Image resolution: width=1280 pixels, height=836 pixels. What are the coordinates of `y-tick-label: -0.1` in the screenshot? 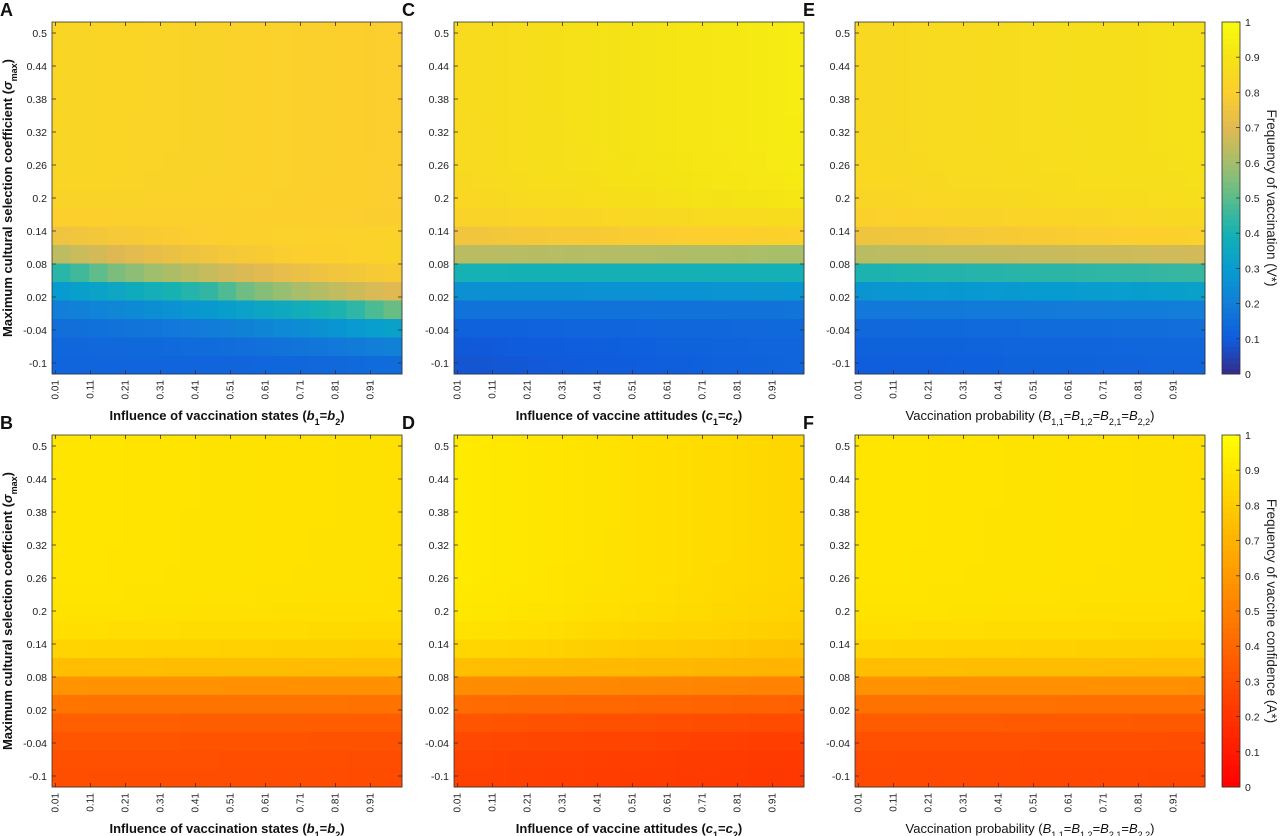 It's located at (38, 364).